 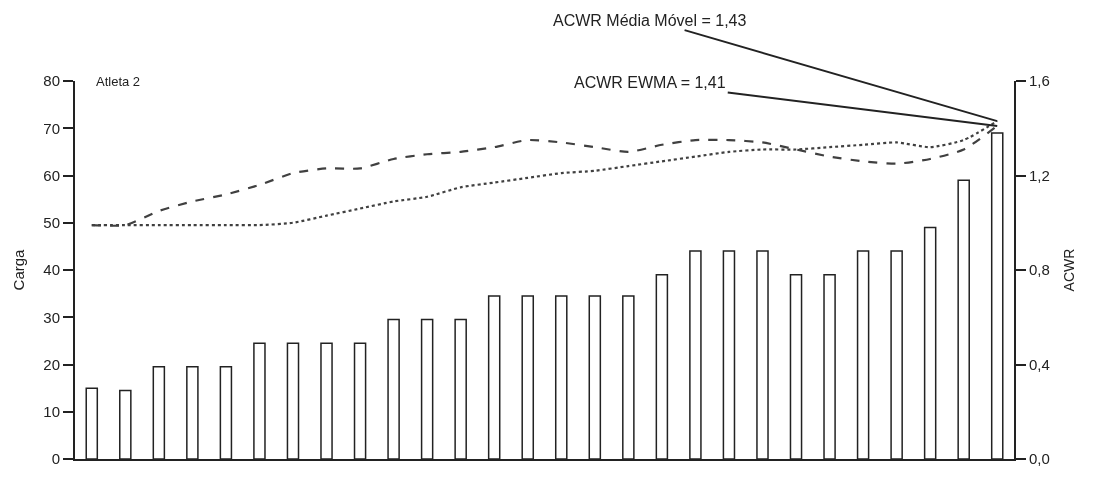 What do you see at coordinates (1039, 81) in the screenshot?
I see `y2-tick-label: 1,6` at bounding box center [1039, 81].